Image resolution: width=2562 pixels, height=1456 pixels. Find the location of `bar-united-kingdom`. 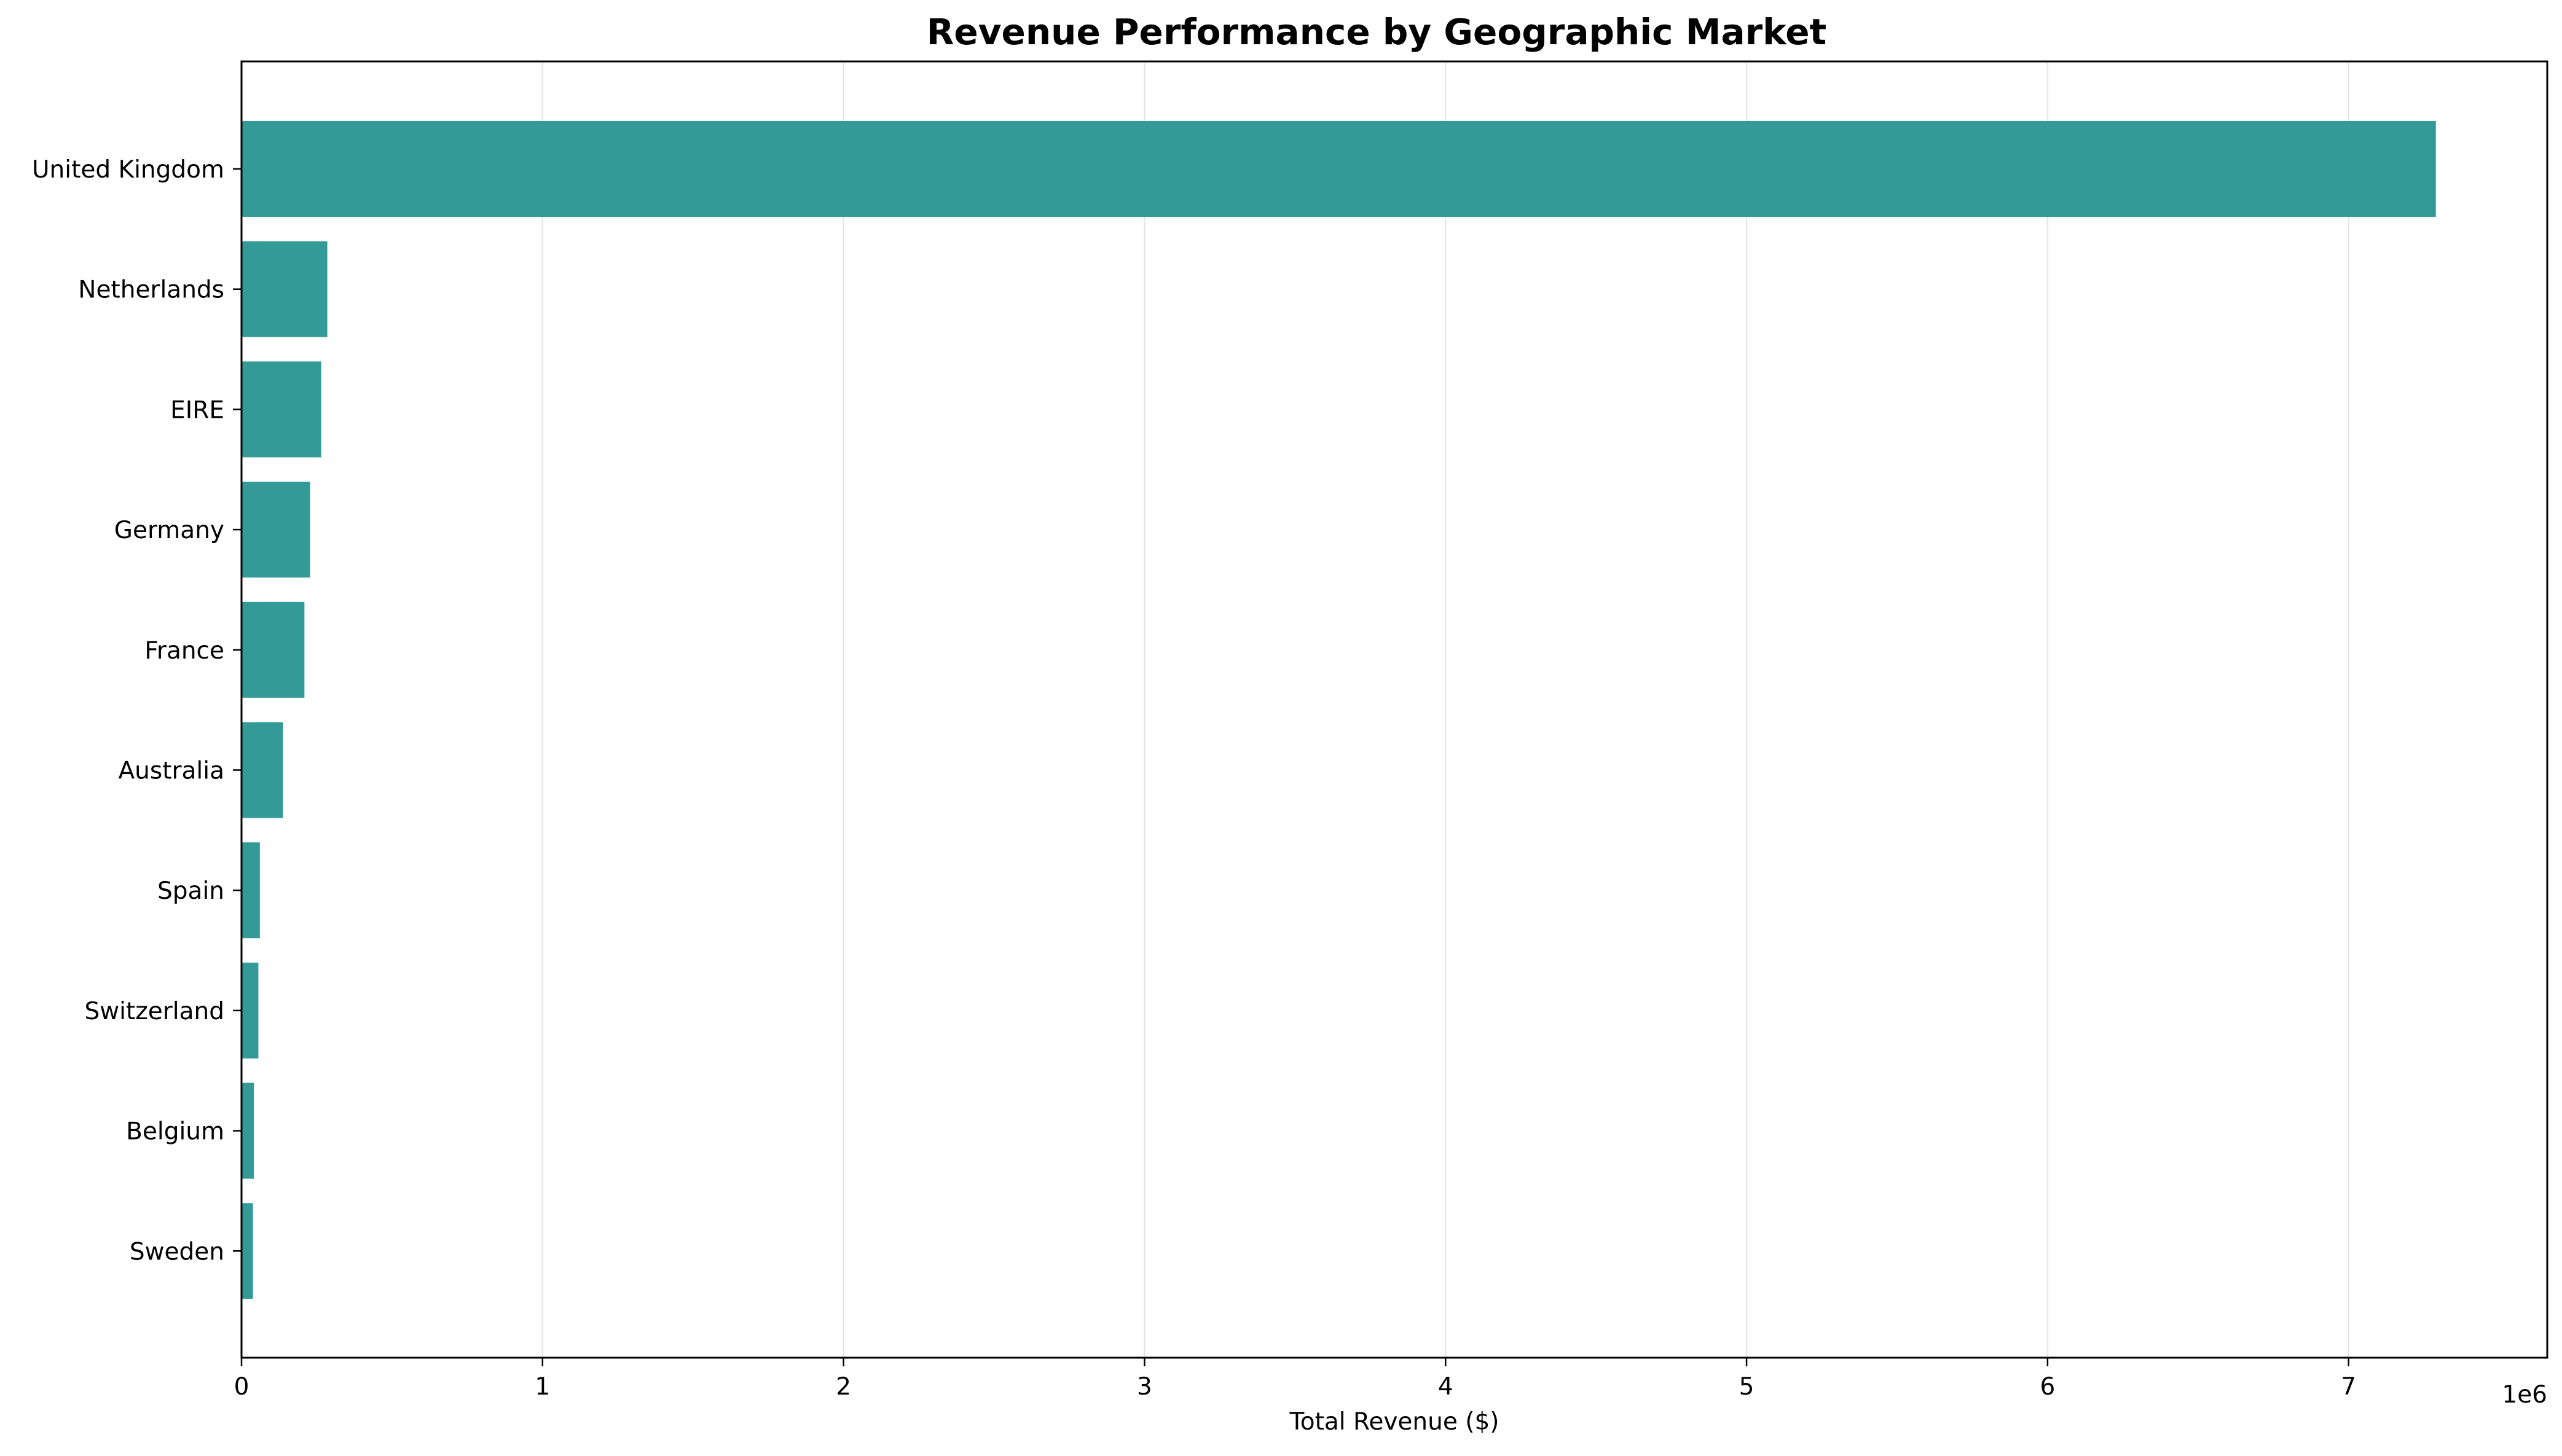

bar-united-kingdom is located at coordinates (1339, 169).